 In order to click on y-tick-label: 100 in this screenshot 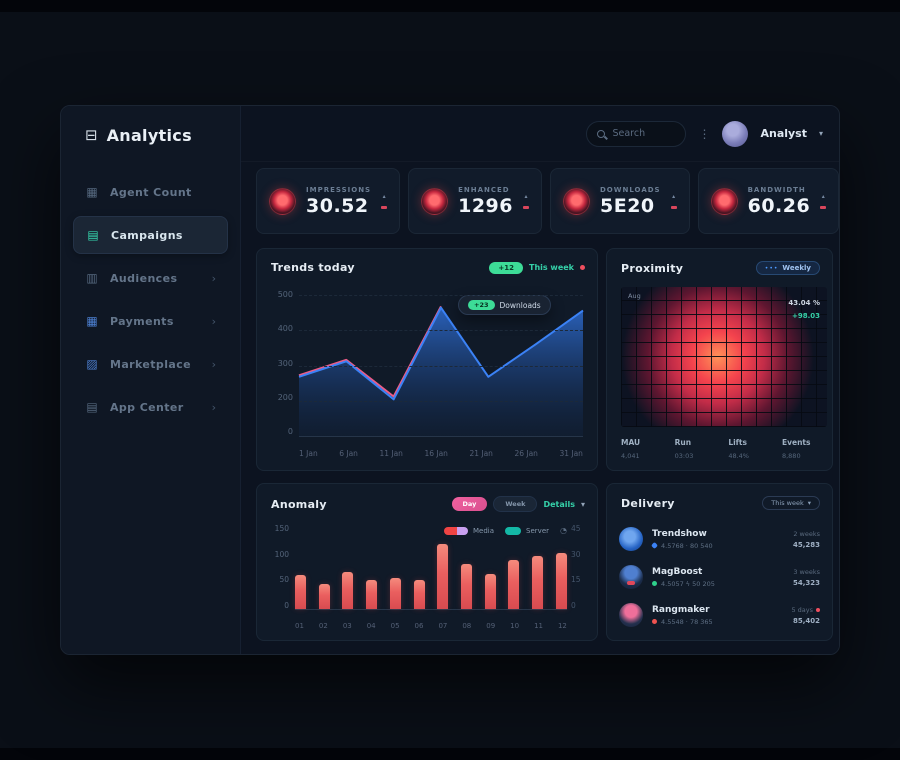, I will do `click(281, 554)`.